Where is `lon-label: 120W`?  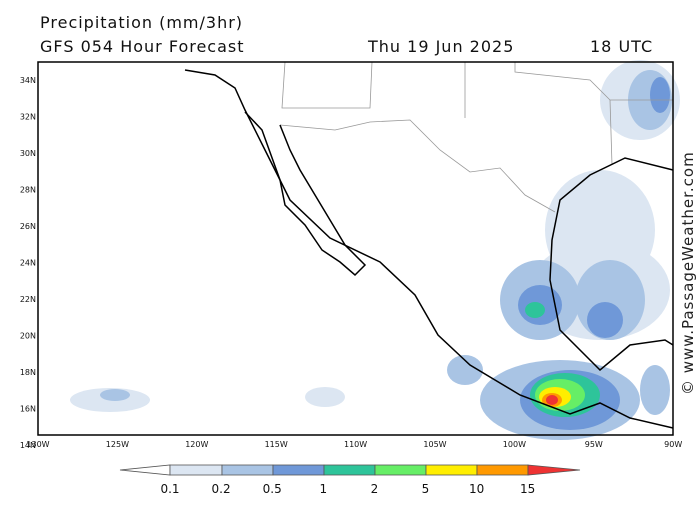 lon-label: 120W is located at coordinates (196, 444).